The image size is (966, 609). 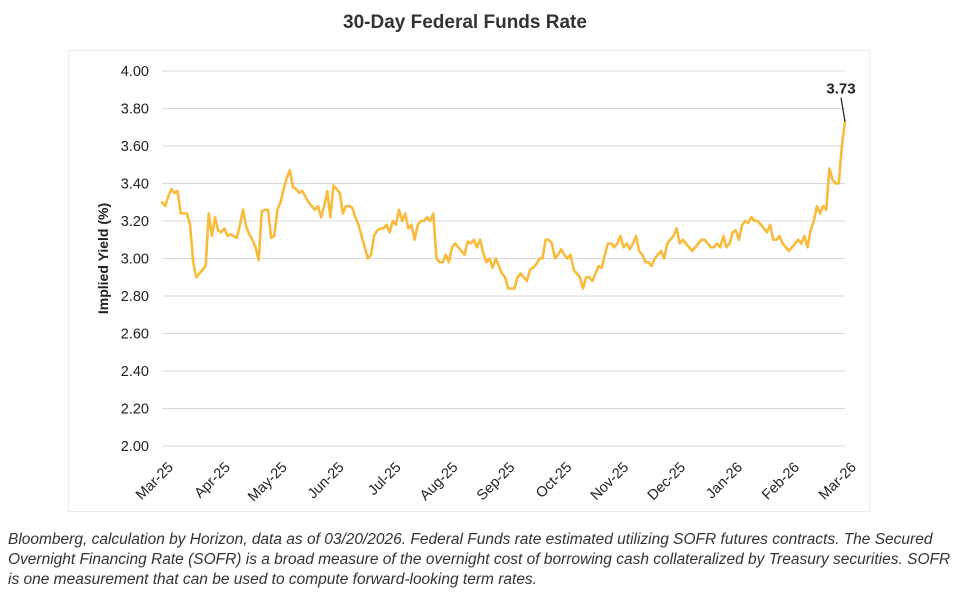 I want to click on x-tick-label: Oct-25, so click(x=554, y=481).